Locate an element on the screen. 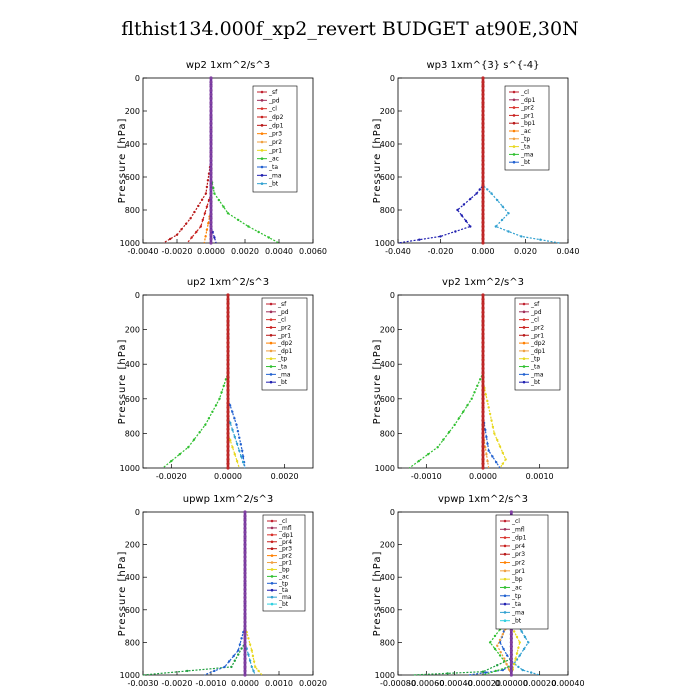 This screenshot has width=700, height=700. legend-entry: _mfl is located at coordinates (518, 529).